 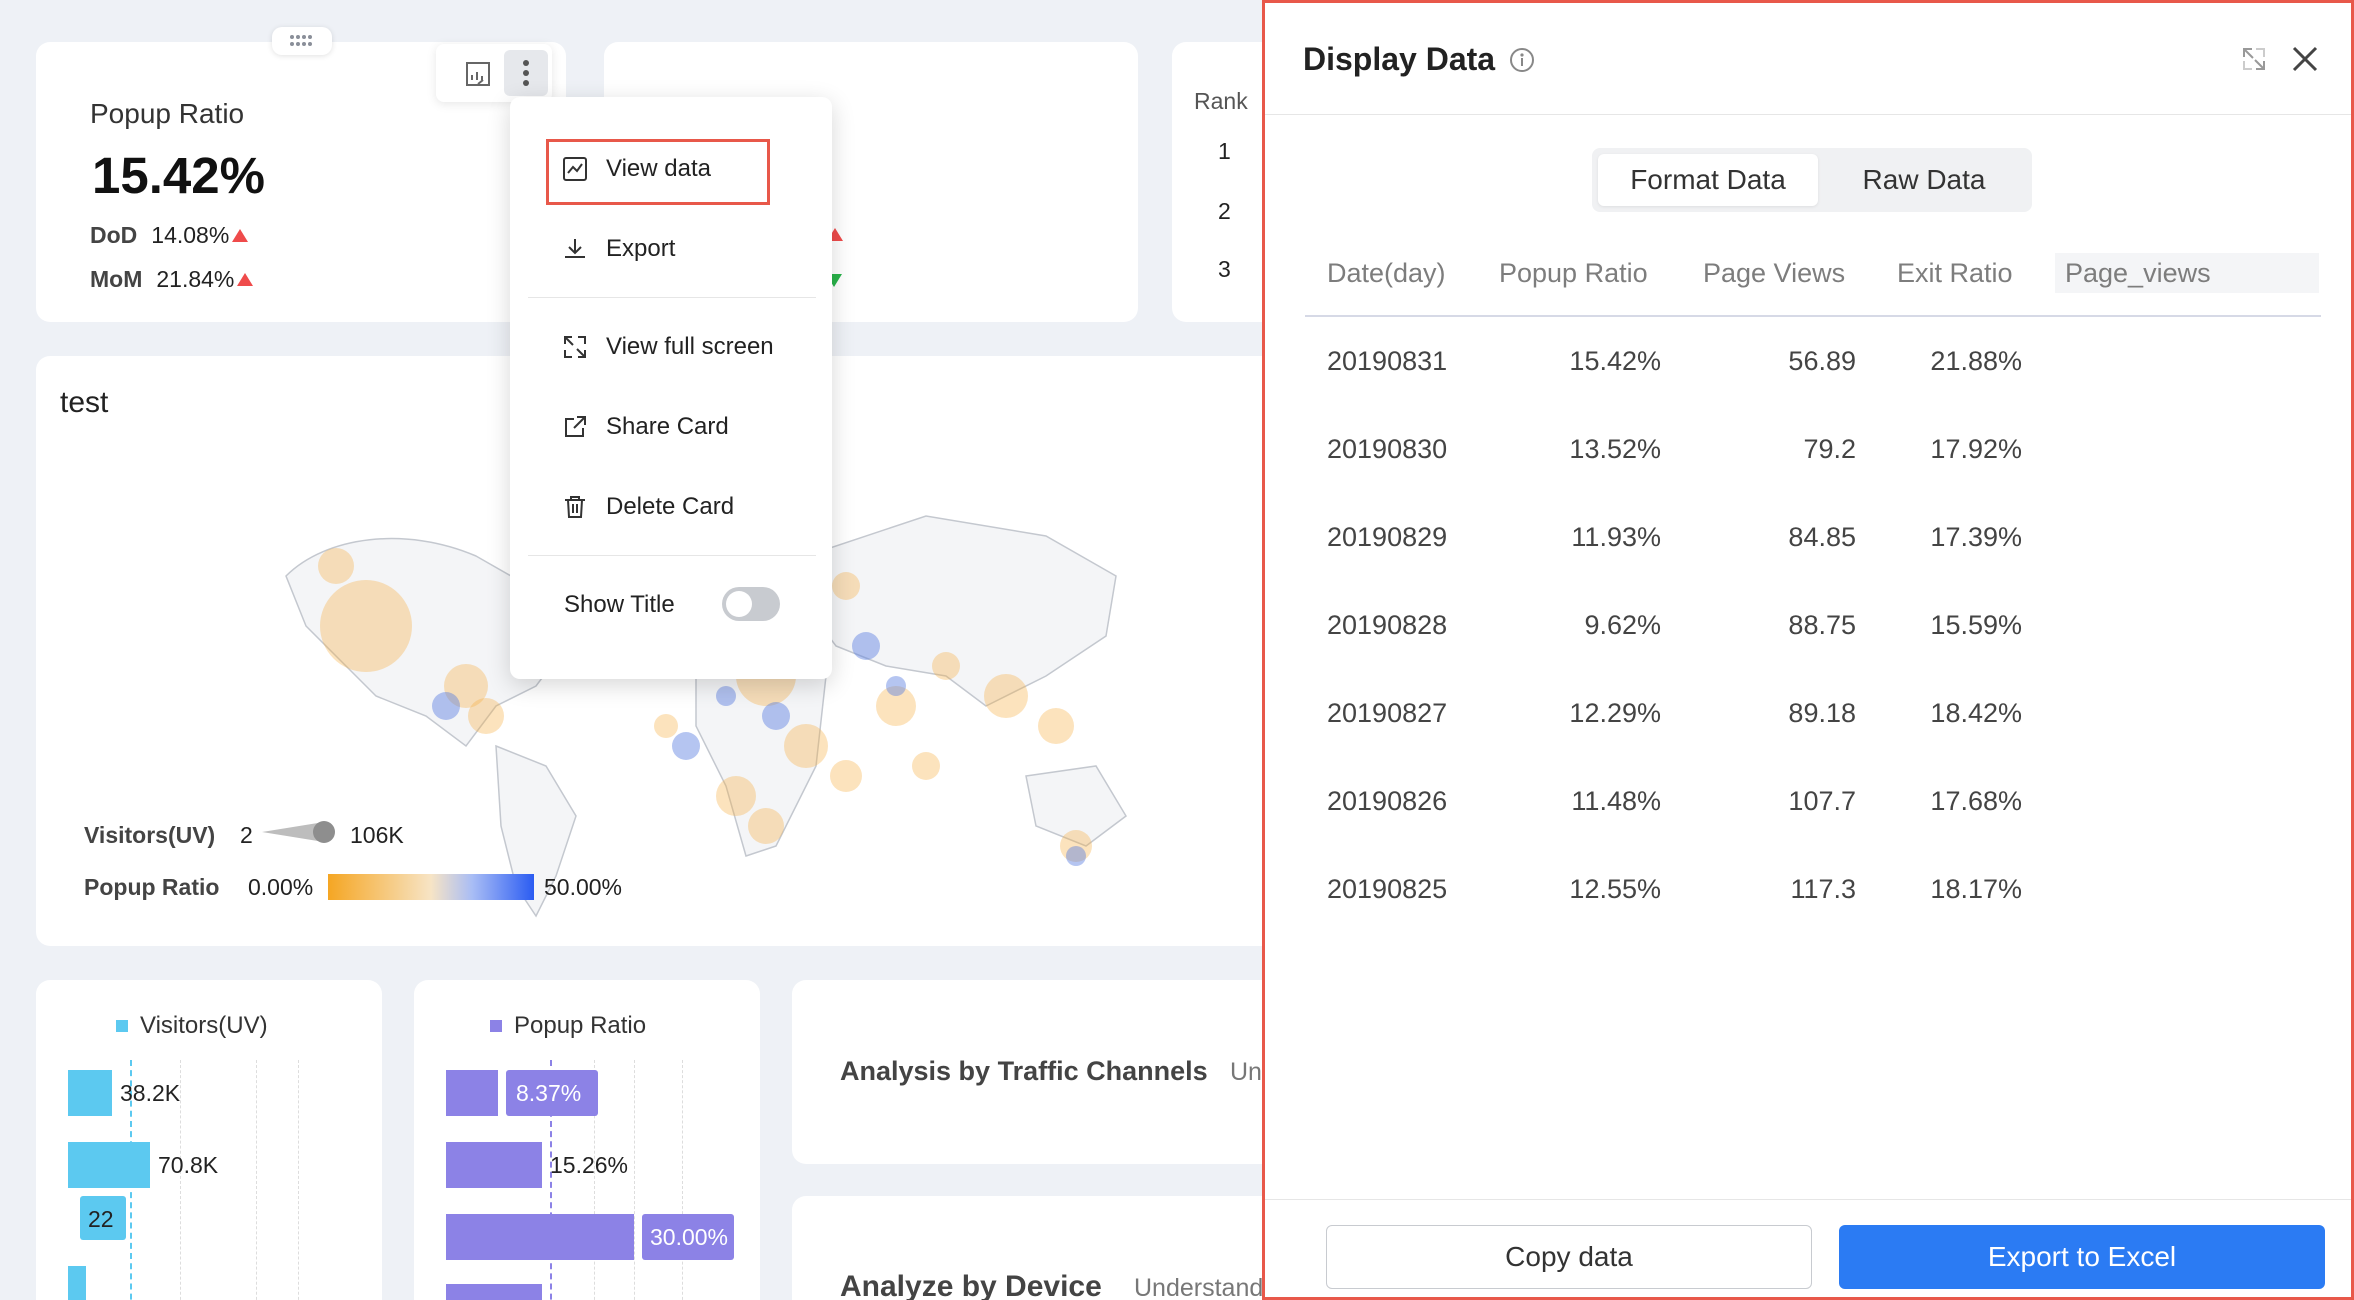 I want to click on line-chart-icon, so click(x=575, y=169).